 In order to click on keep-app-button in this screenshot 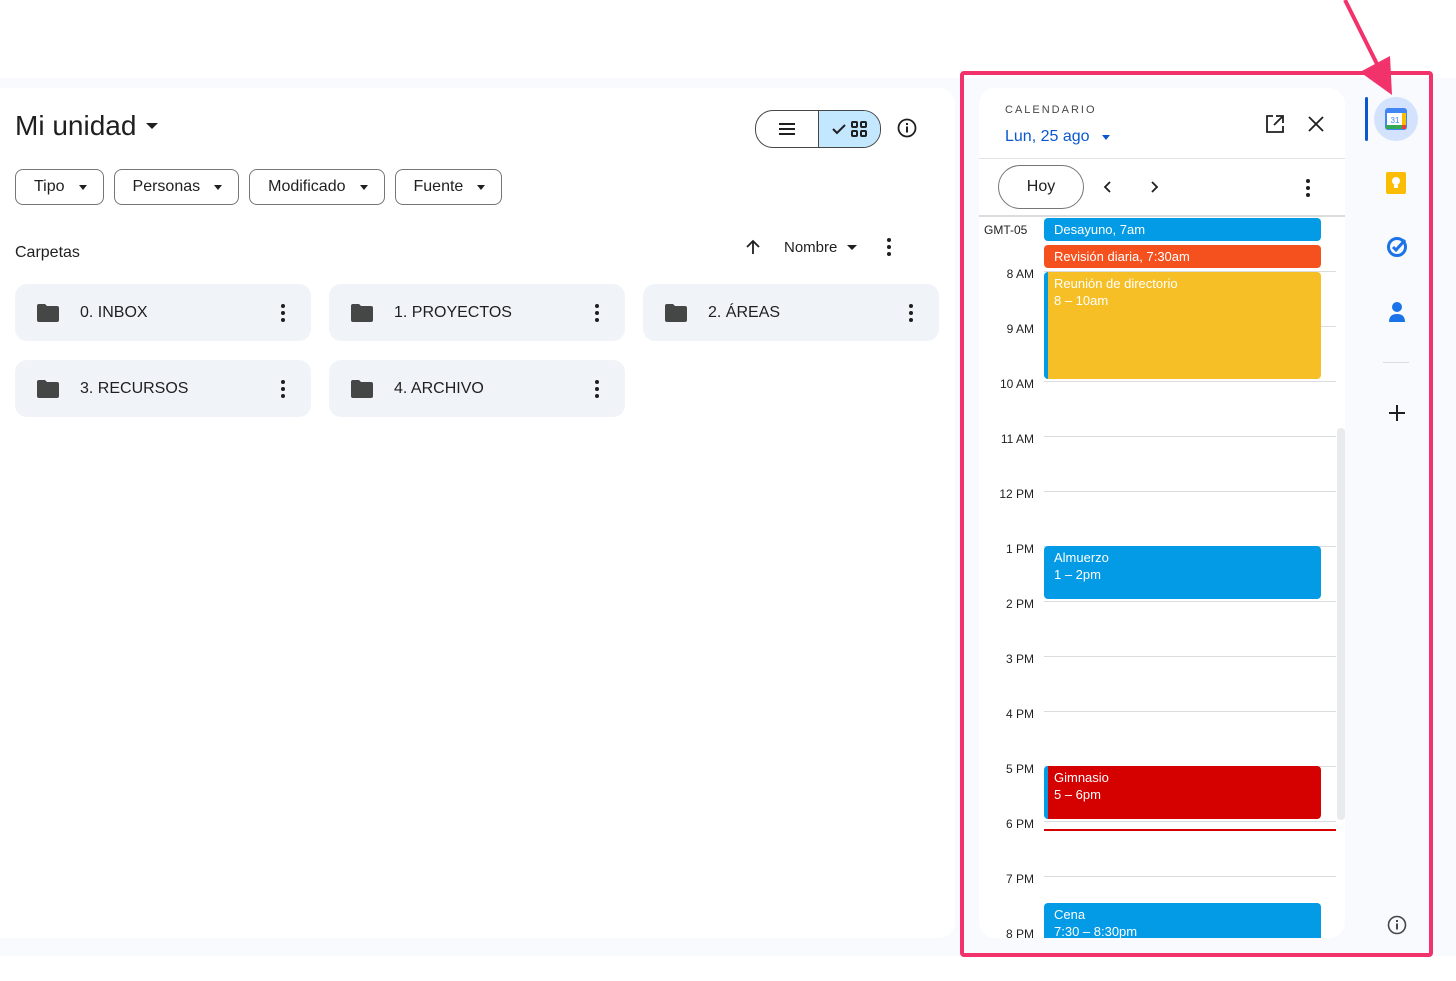, I will do `click(1396, 183)`.